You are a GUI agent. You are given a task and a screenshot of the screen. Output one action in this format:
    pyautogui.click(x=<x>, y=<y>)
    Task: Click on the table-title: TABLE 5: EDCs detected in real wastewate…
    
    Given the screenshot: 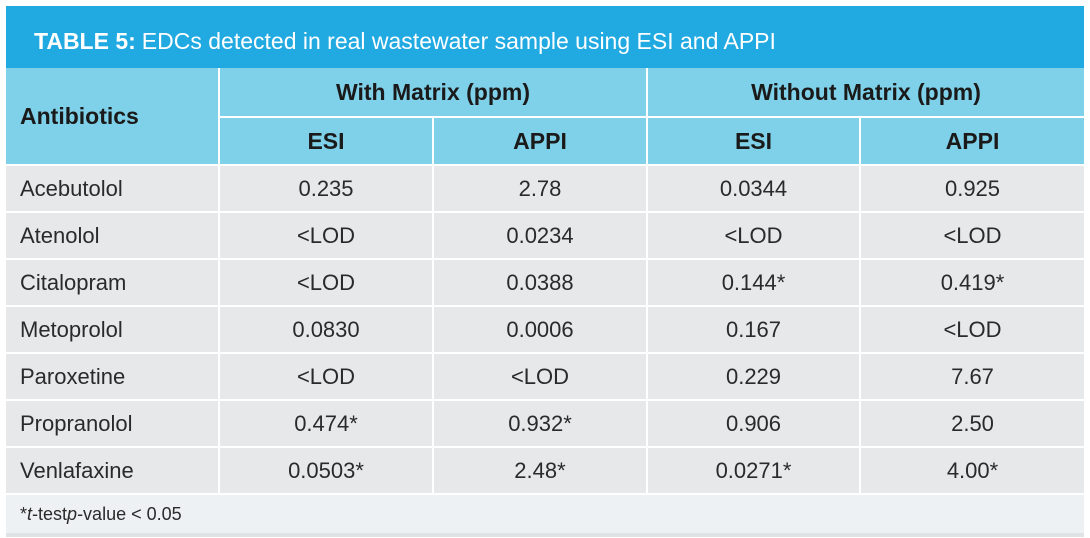 What is the action you would take?
    pyautogui.click(x=545, y=37)
    